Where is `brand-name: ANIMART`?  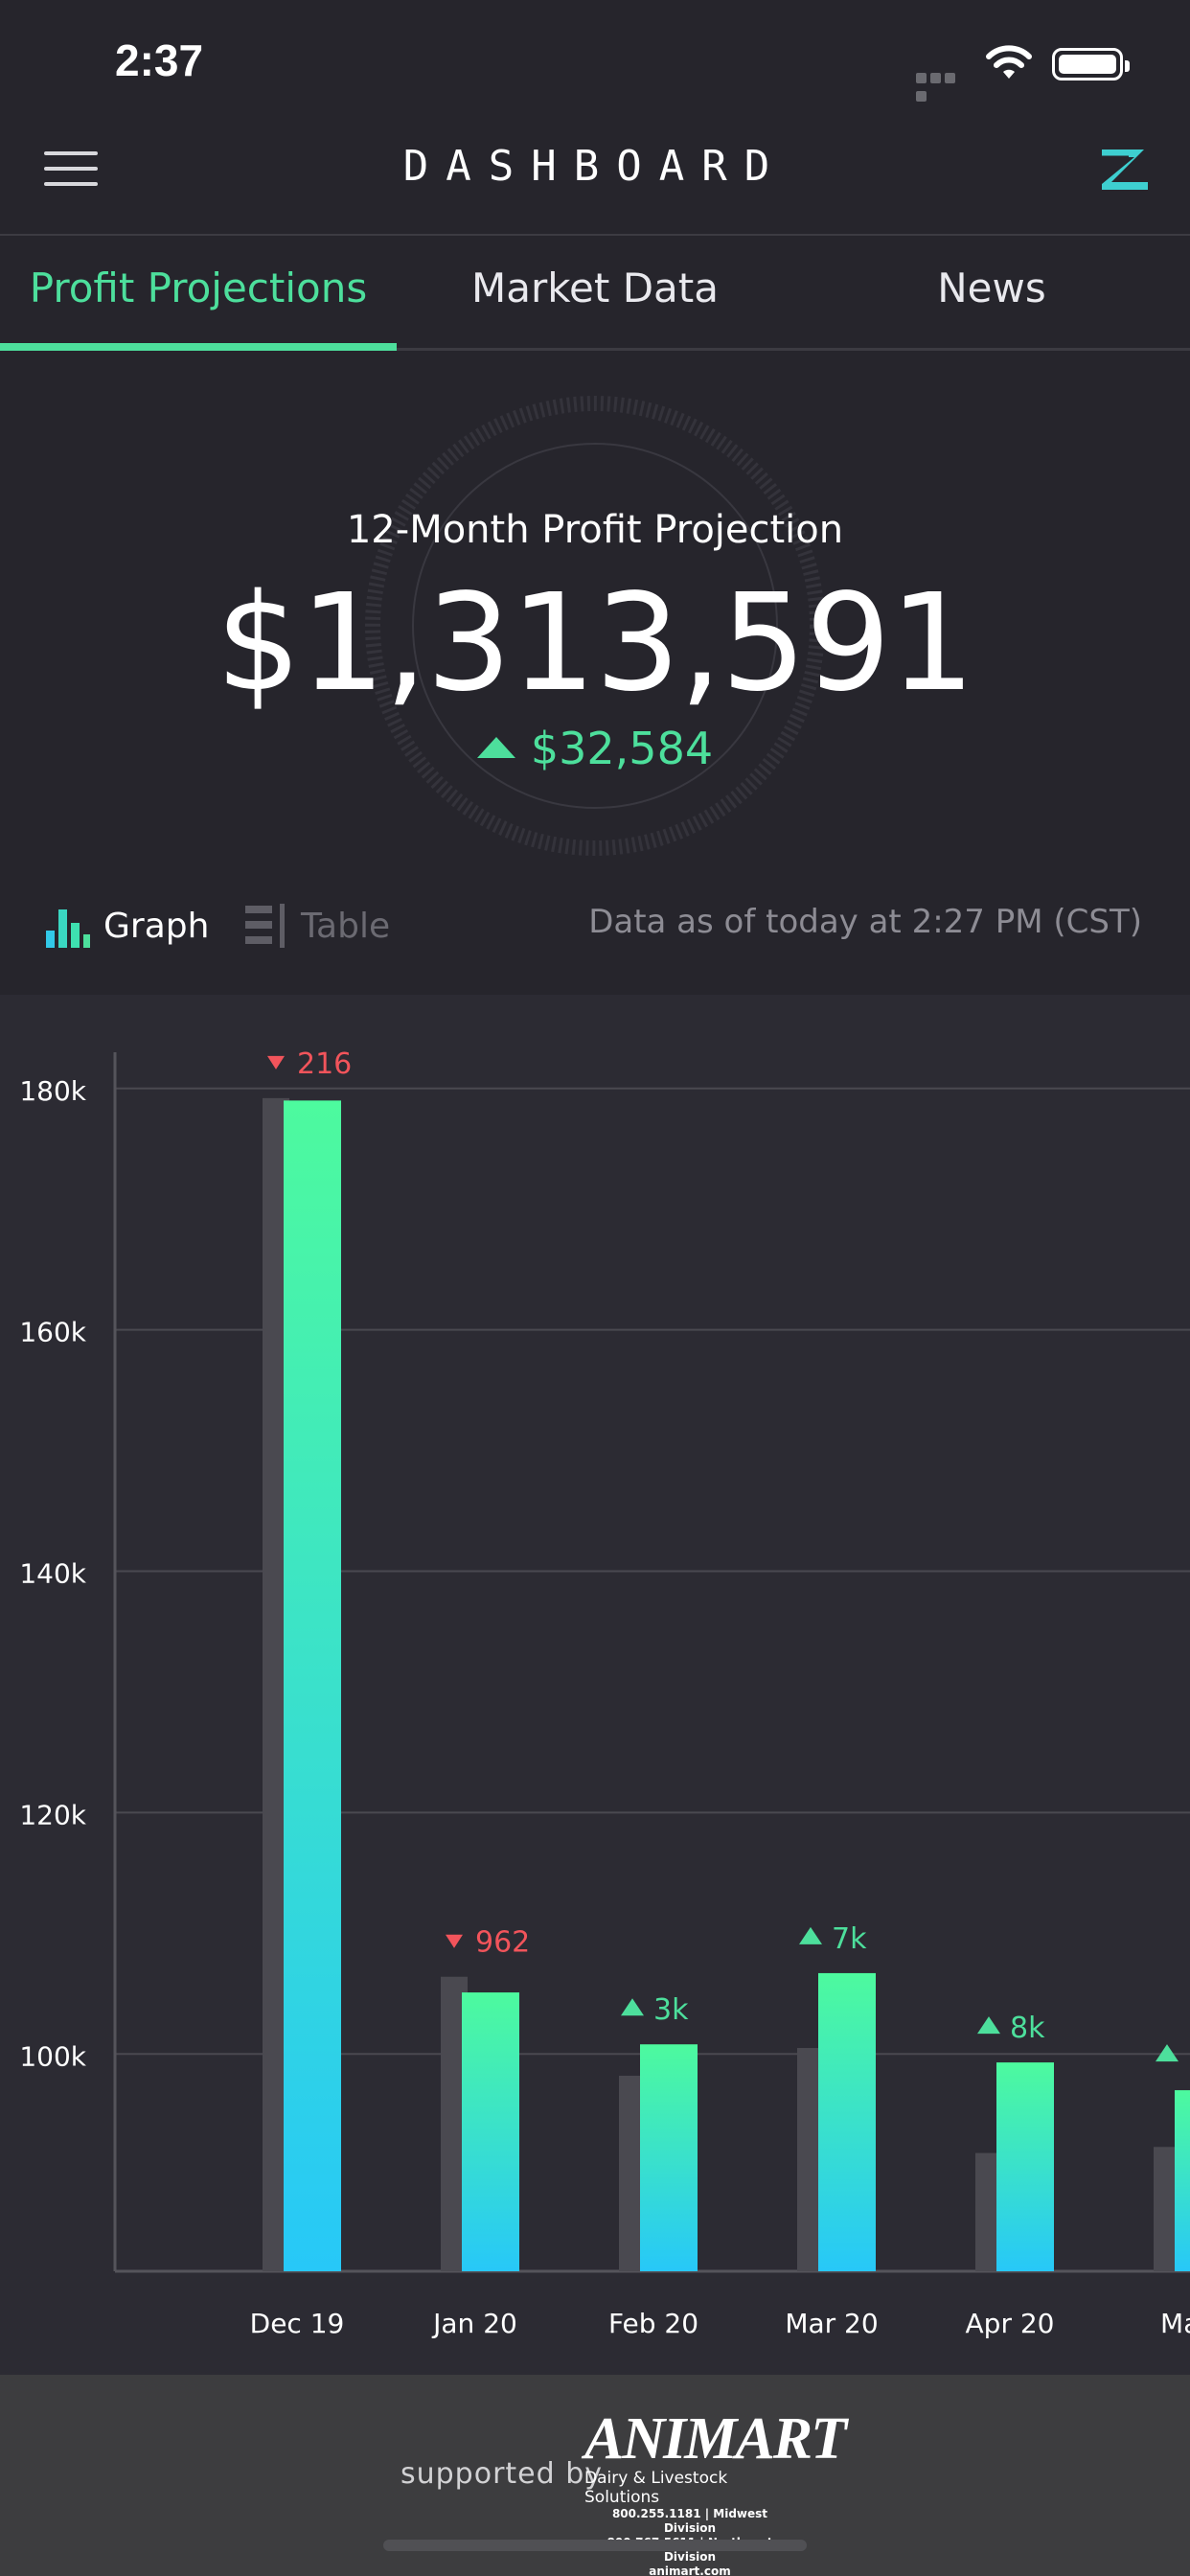 brand-name: ANIMART is located at coordinates (716, 2439).